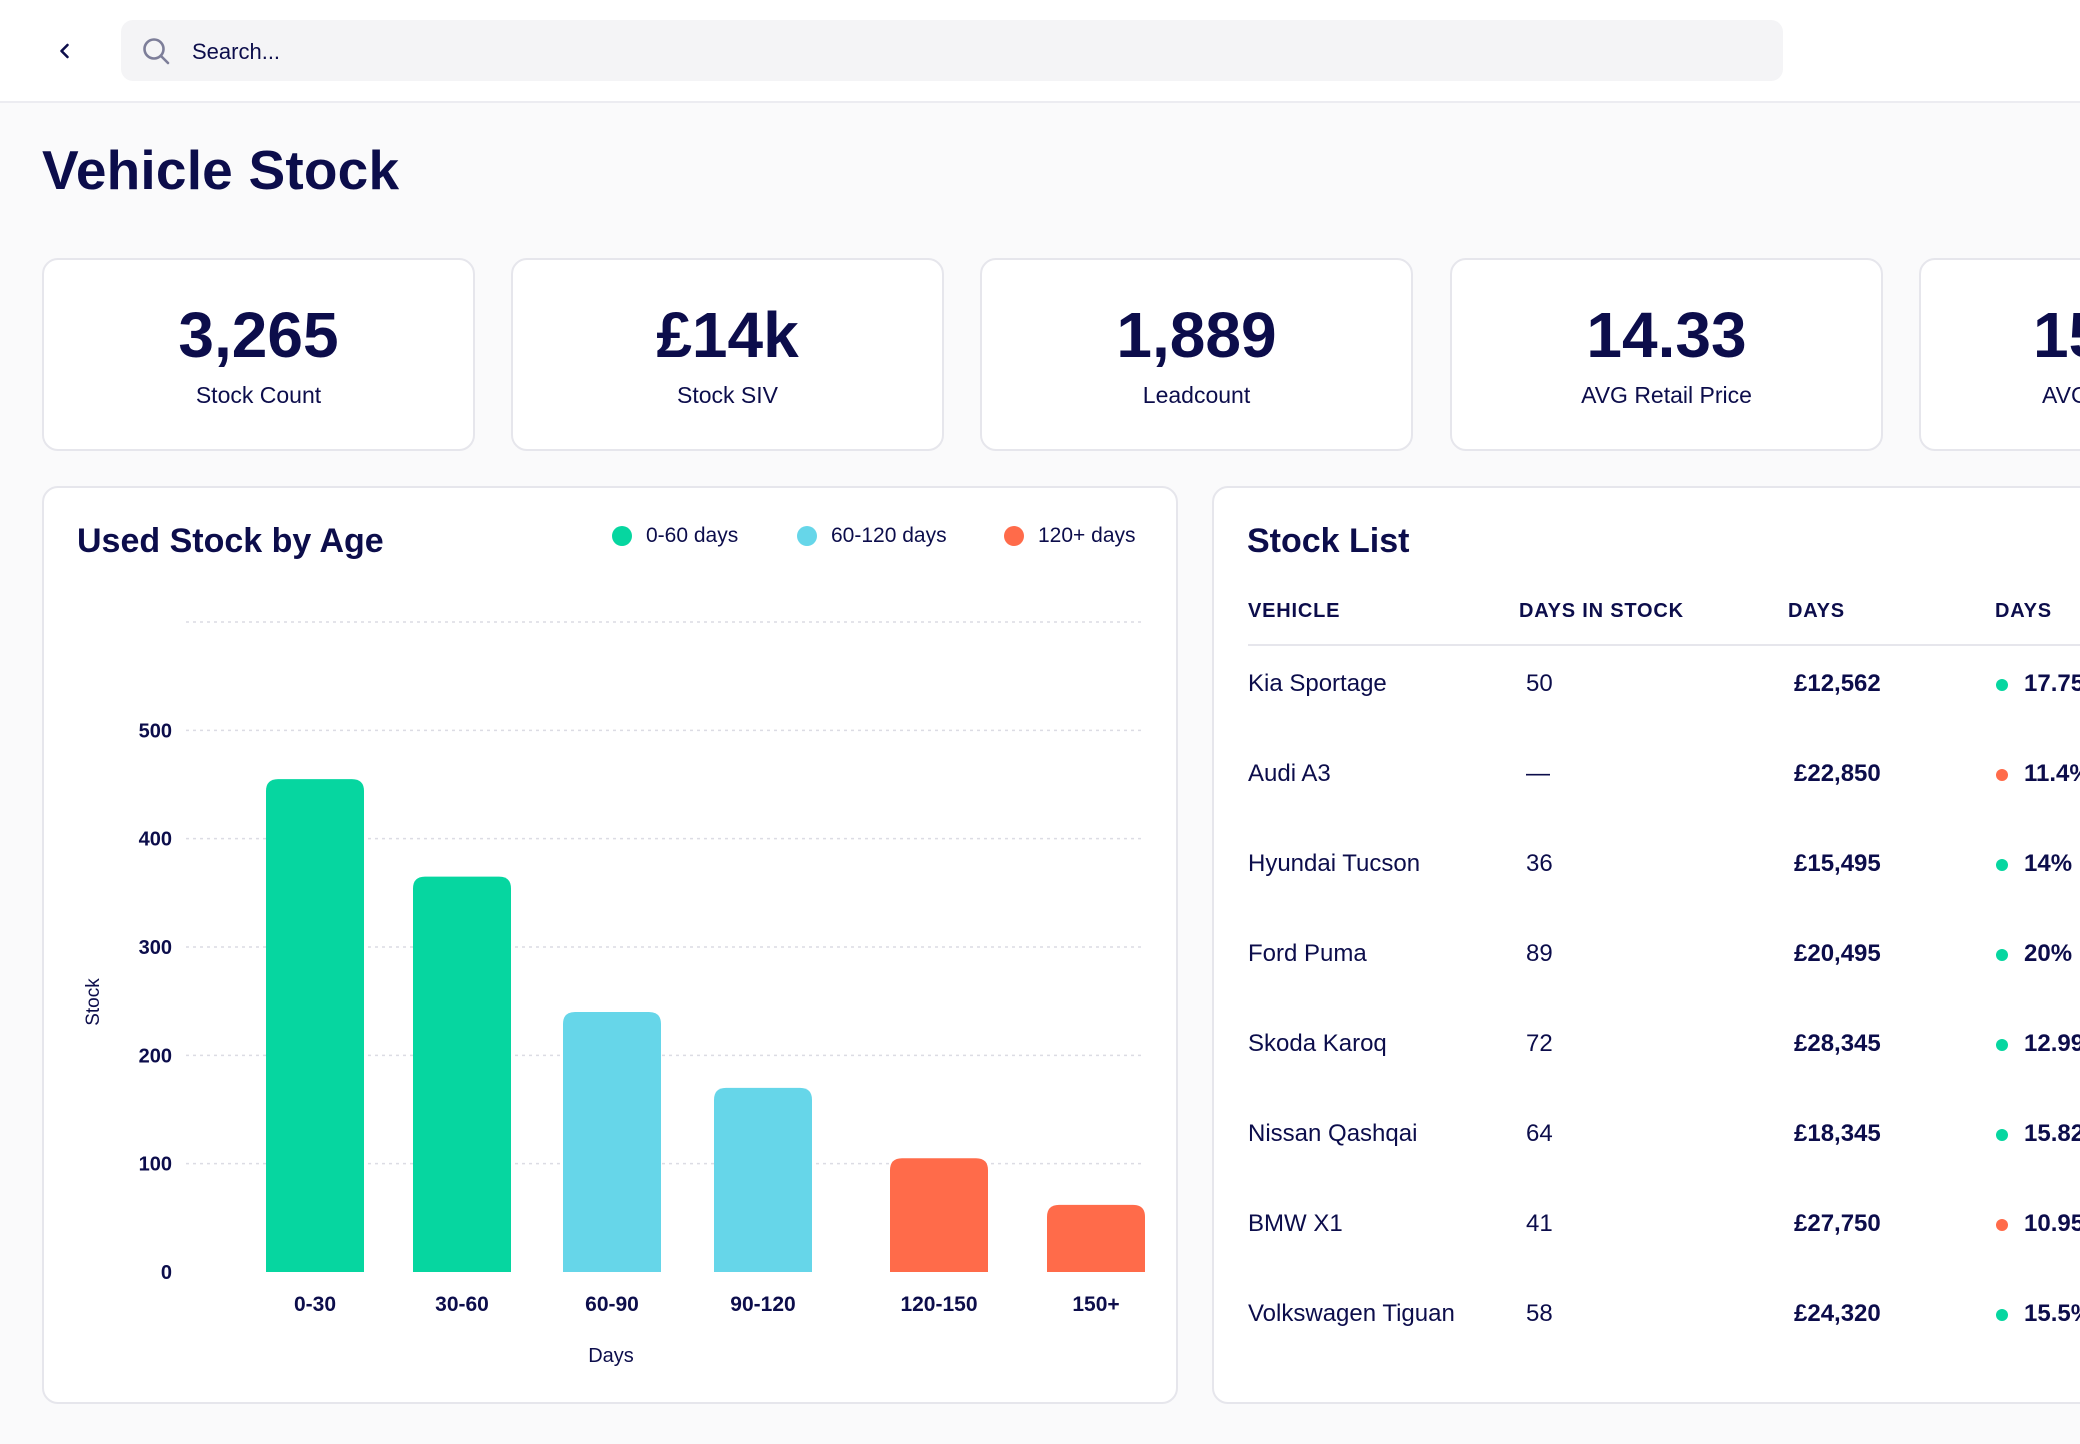 The height and width of the screenshot is (1444, 2080). I want to click on price-value: £24,320, so click(1837, 1313).